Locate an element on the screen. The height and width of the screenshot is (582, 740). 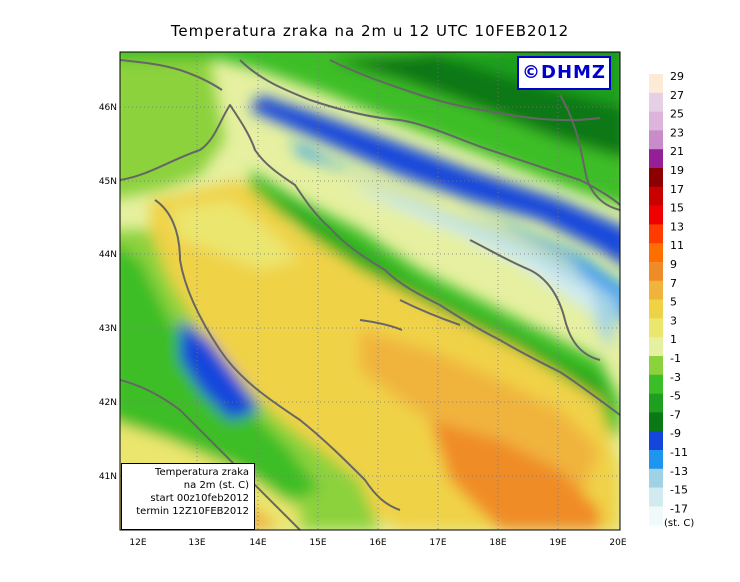
legend-label: -5 is located at coordinates (675, 396).